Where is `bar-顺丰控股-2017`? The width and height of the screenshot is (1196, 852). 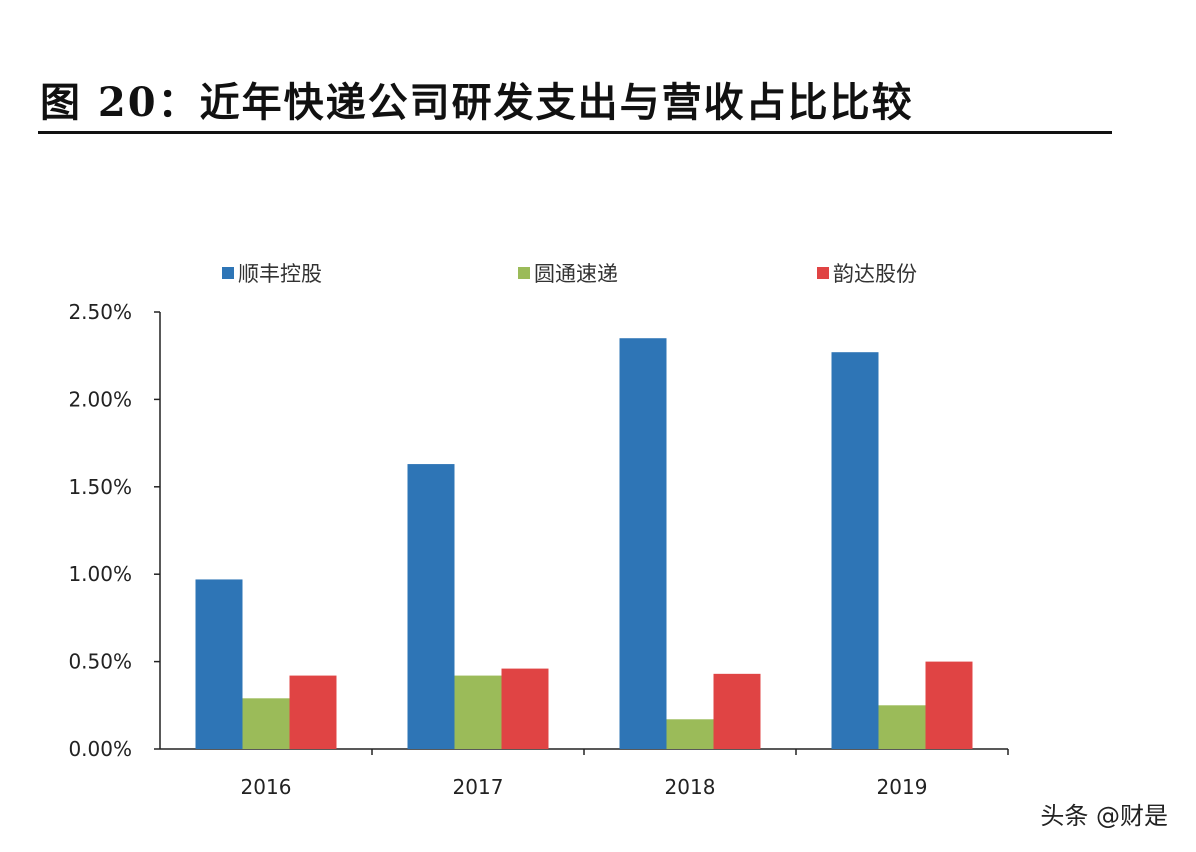 bar-顺丰控股-2017 is located at coordinates (431, 606).